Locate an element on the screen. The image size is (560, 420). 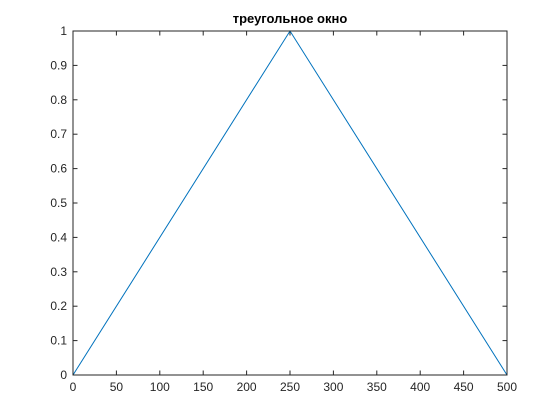
y-tick-label: 0.1 is located at coordinates (58, 341).